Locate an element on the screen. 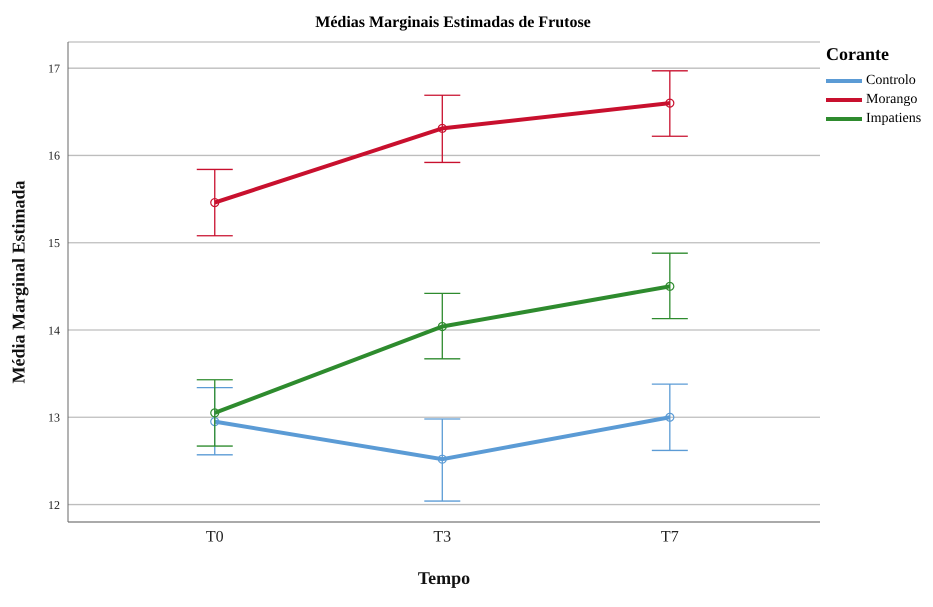  legend-label: Morango is located at coordinates (892, 100).